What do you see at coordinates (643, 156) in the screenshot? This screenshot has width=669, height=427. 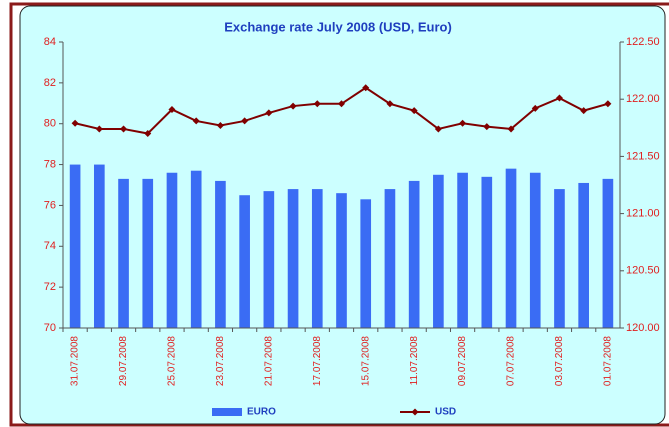 I see `y2-tick-label: 121.50` at bounding box center [643, 156].